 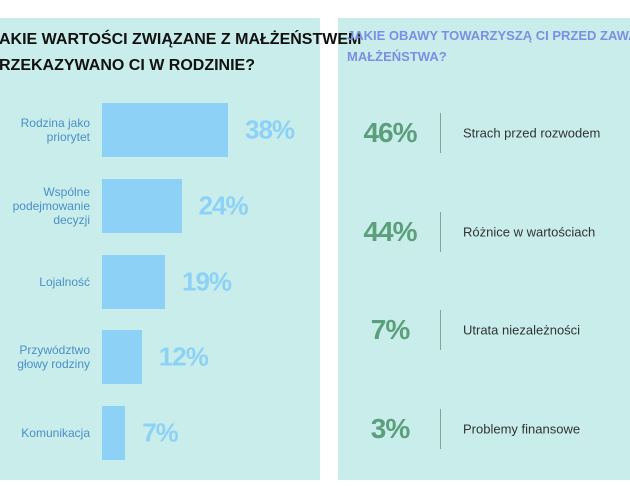 I want to click on chart-title: JAKIE OBAWY TOWARZYSZĄ CI PRZED ZAWARCIE, so click(x=488, y=35).